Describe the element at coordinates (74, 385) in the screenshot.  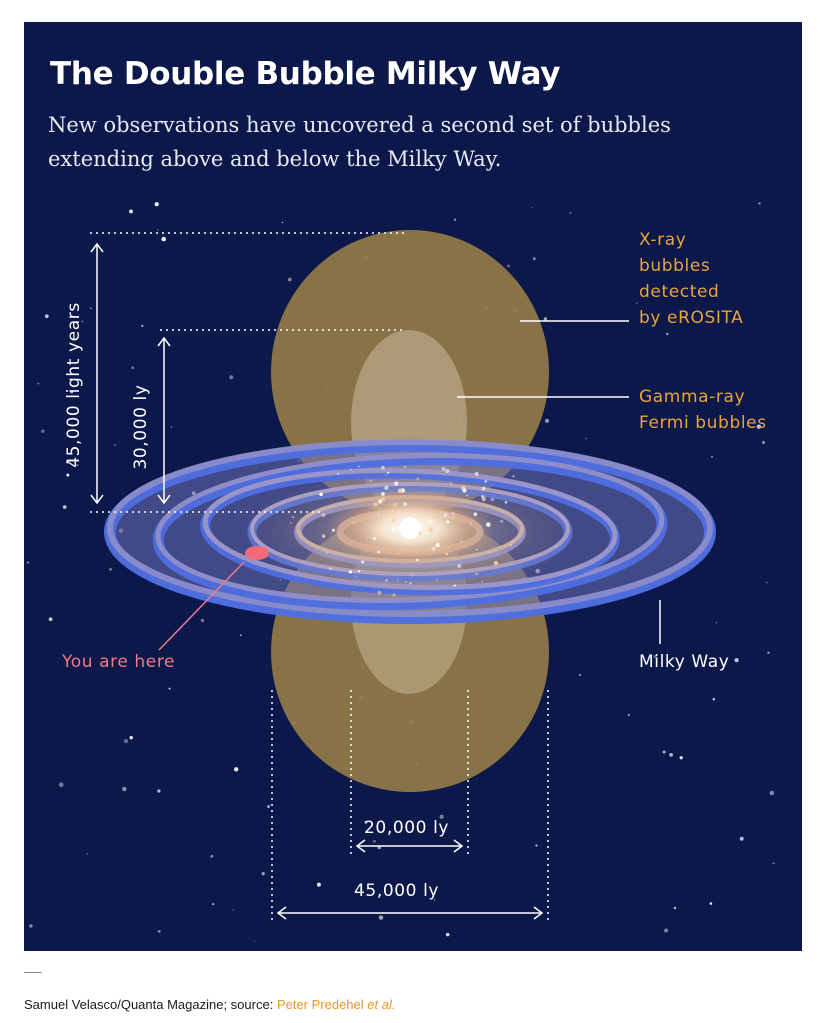
I see `xray-height-label: 45,000 light years` at that location.